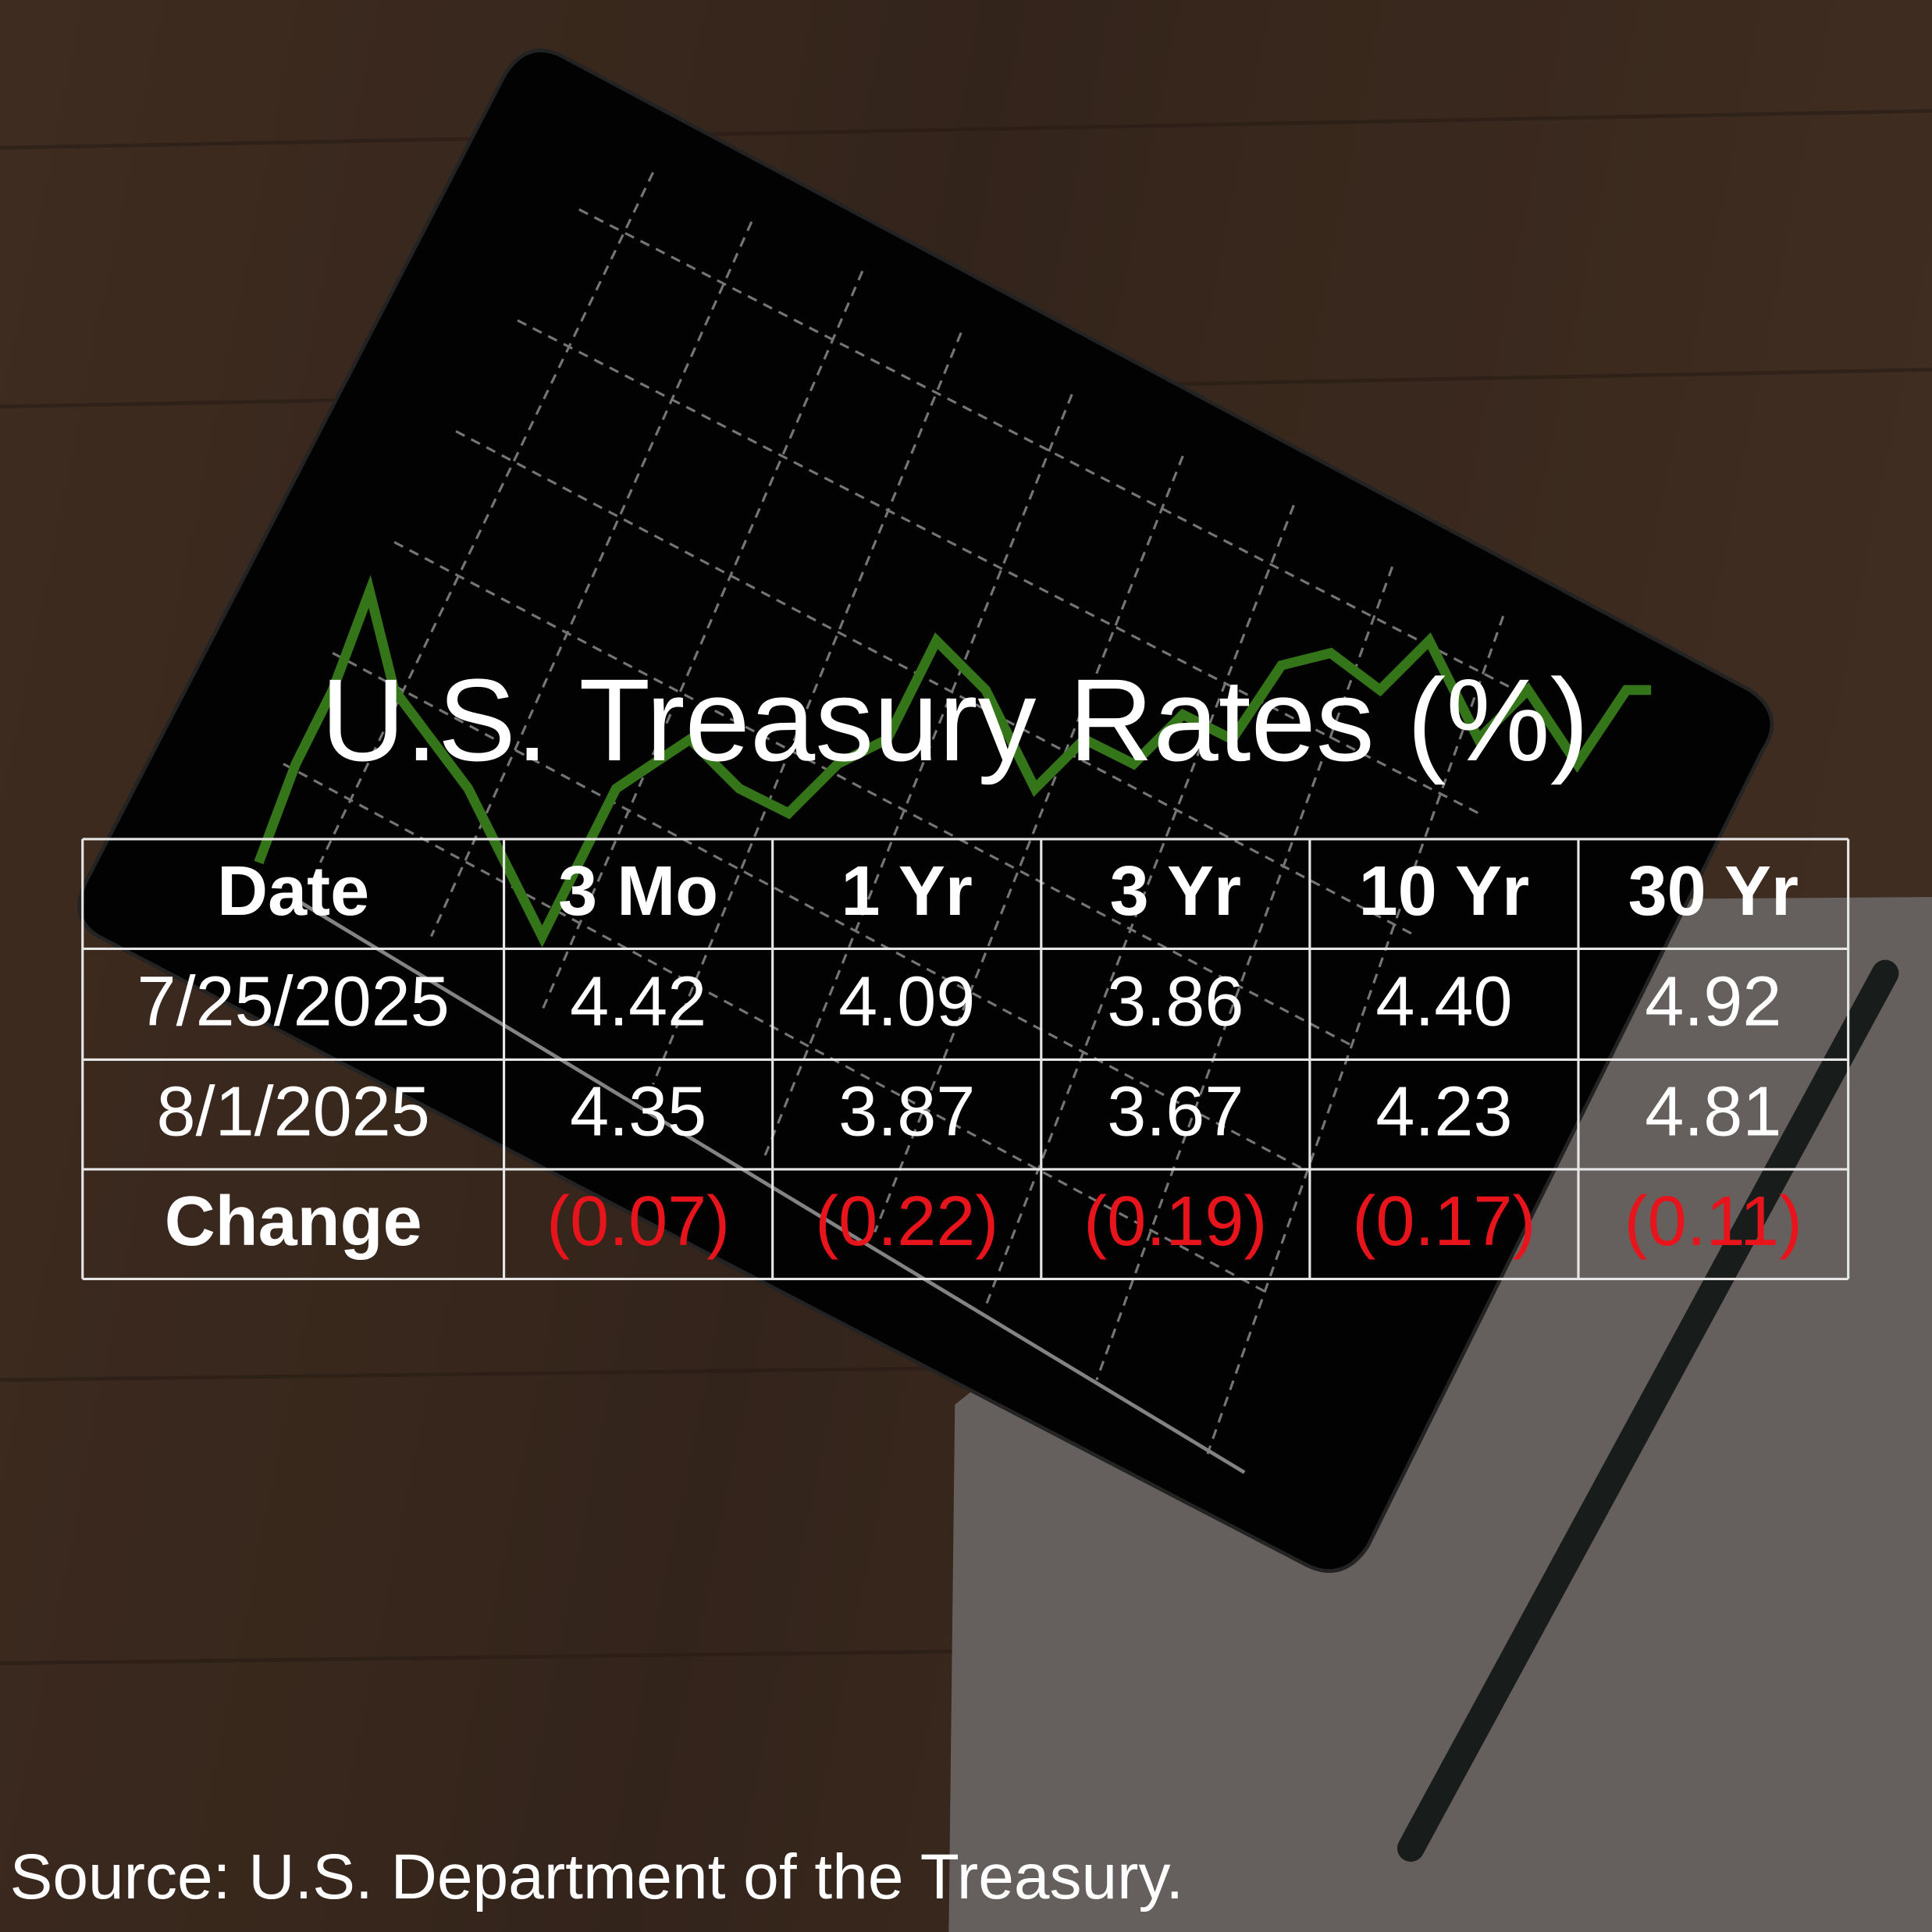 This screenshot has width=1932, height=1932. What do you see at coordinates (1175, 891) in the screenshot?
I see `column-header: 3 Yr` at bounding box center [1175, 891].